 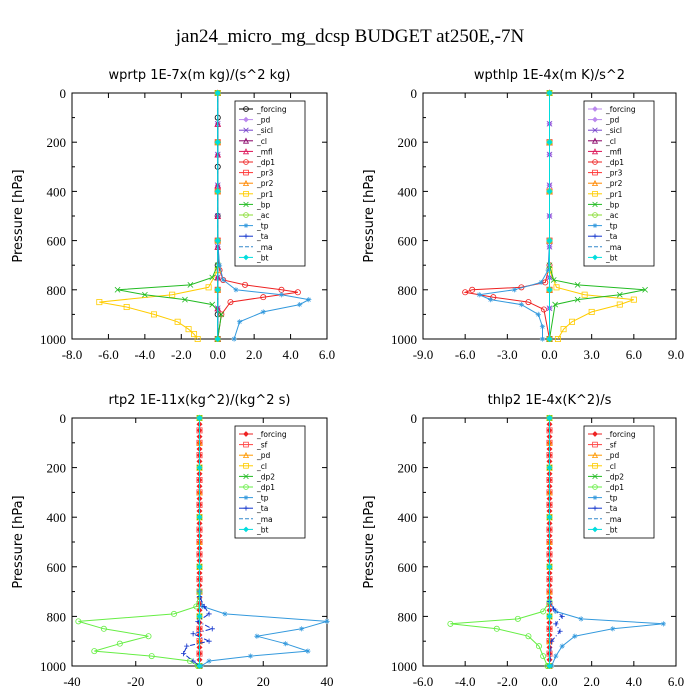 I want to click on panel-title: thlp2 1E-4x(K^2)/s, so click(x=550, y=400).